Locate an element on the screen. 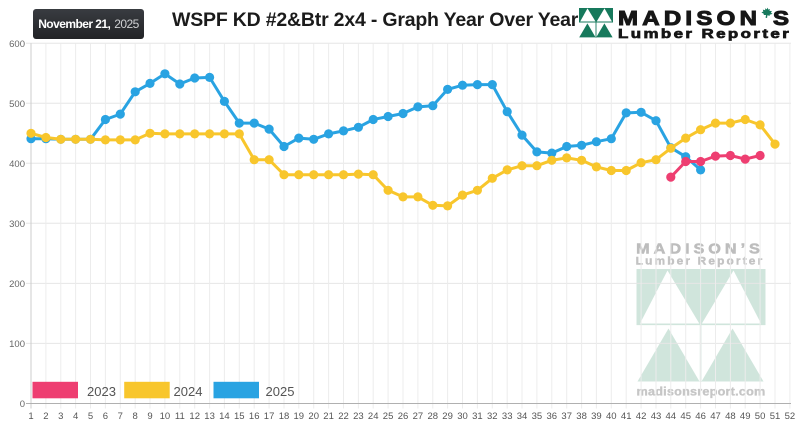 This screenshot has width=808, height=431. svg-text: 33 is located at coordinates (507, 416).